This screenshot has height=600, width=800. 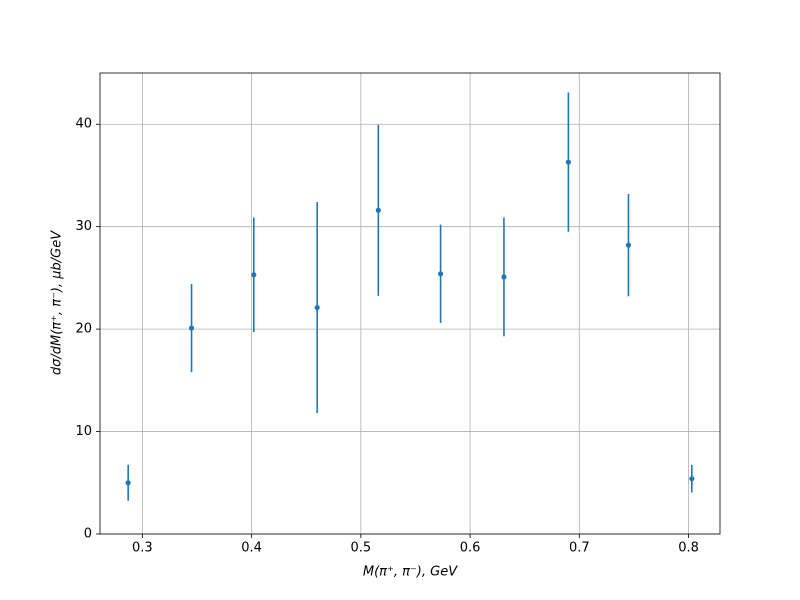 What do you see at coordinates (83, 226) in the screenshot?
I see `y-tick-label: 30` at bounding box center [83, 226].